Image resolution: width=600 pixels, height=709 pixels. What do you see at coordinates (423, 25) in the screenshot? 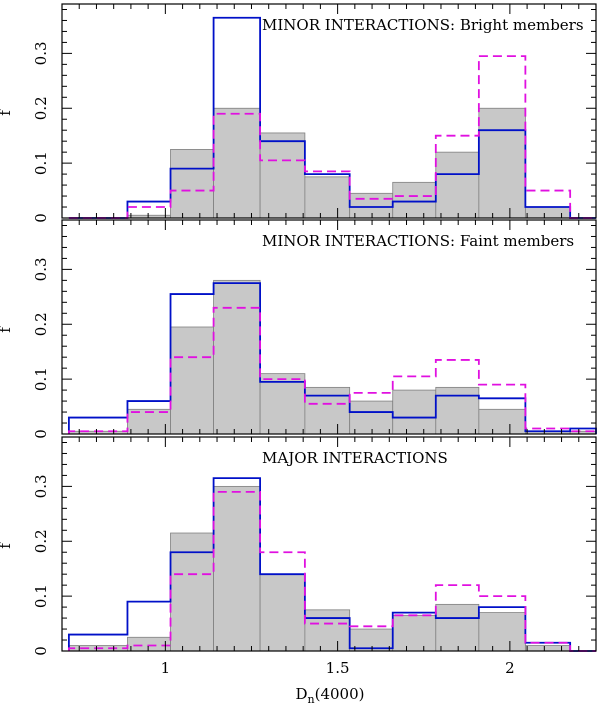
I see `panel-title: MINOR INTERACTIONS: Bright members` at bounding box center [423, 25].